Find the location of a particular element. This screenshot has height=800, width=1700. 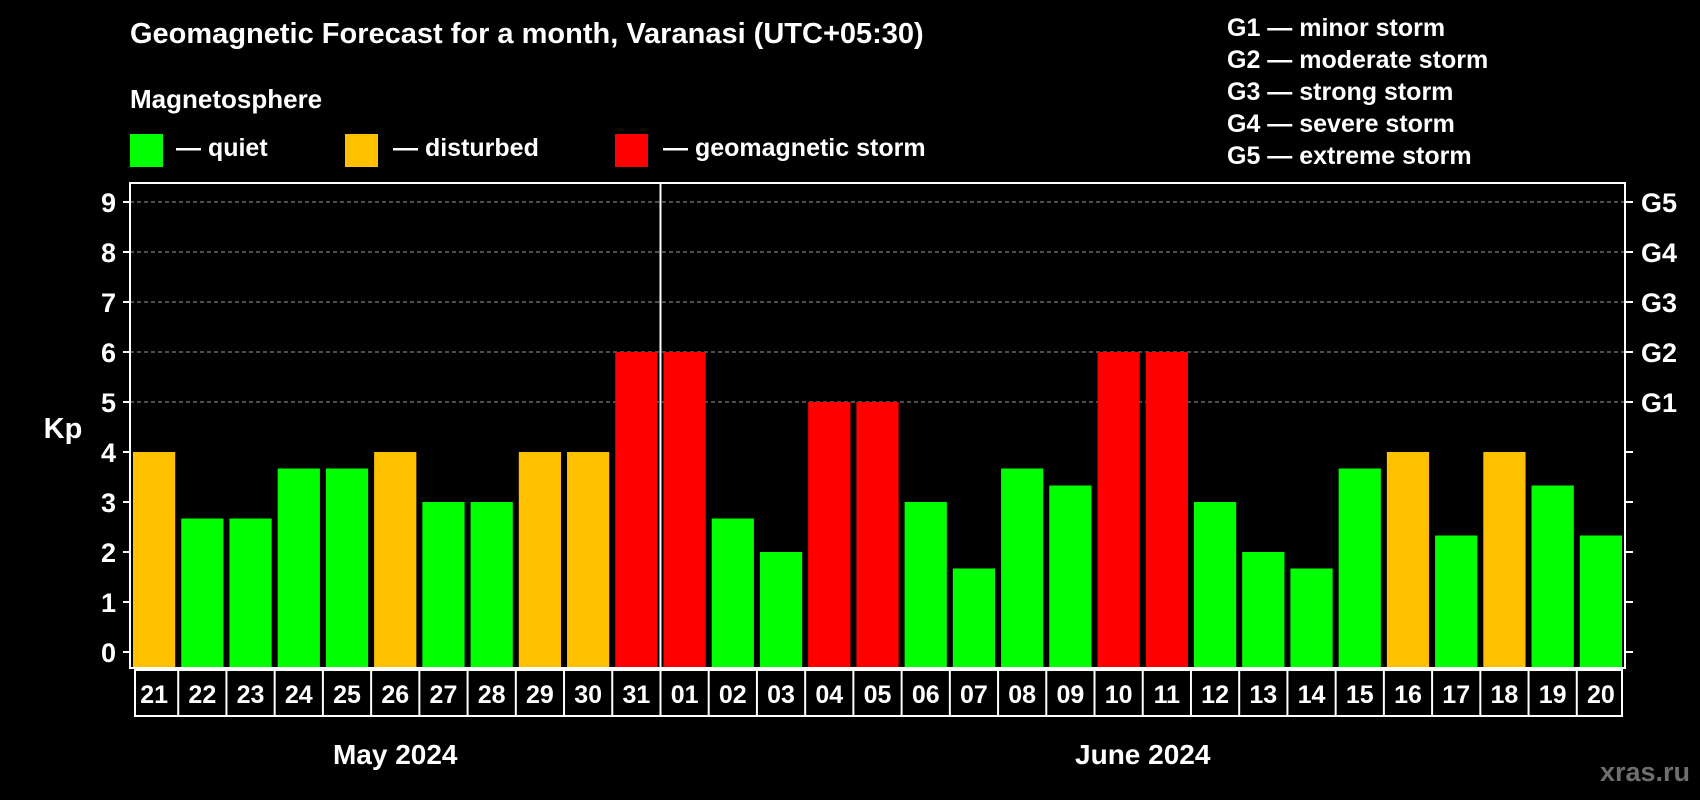

x-tick-label: 17 is located at coordinates (1456, 695).